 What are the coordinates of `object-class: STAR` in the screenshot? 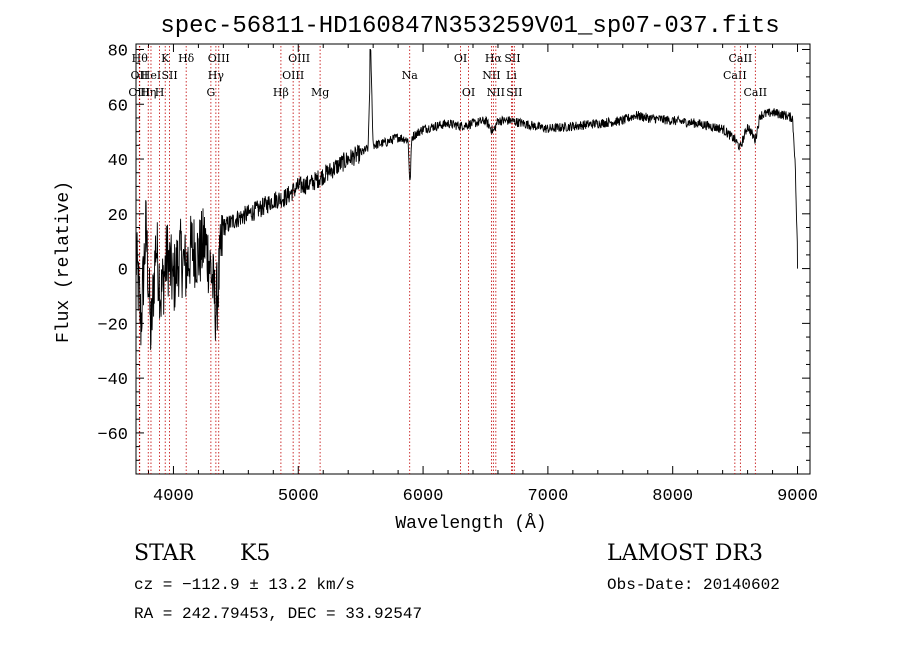 It's located at (165, 553).